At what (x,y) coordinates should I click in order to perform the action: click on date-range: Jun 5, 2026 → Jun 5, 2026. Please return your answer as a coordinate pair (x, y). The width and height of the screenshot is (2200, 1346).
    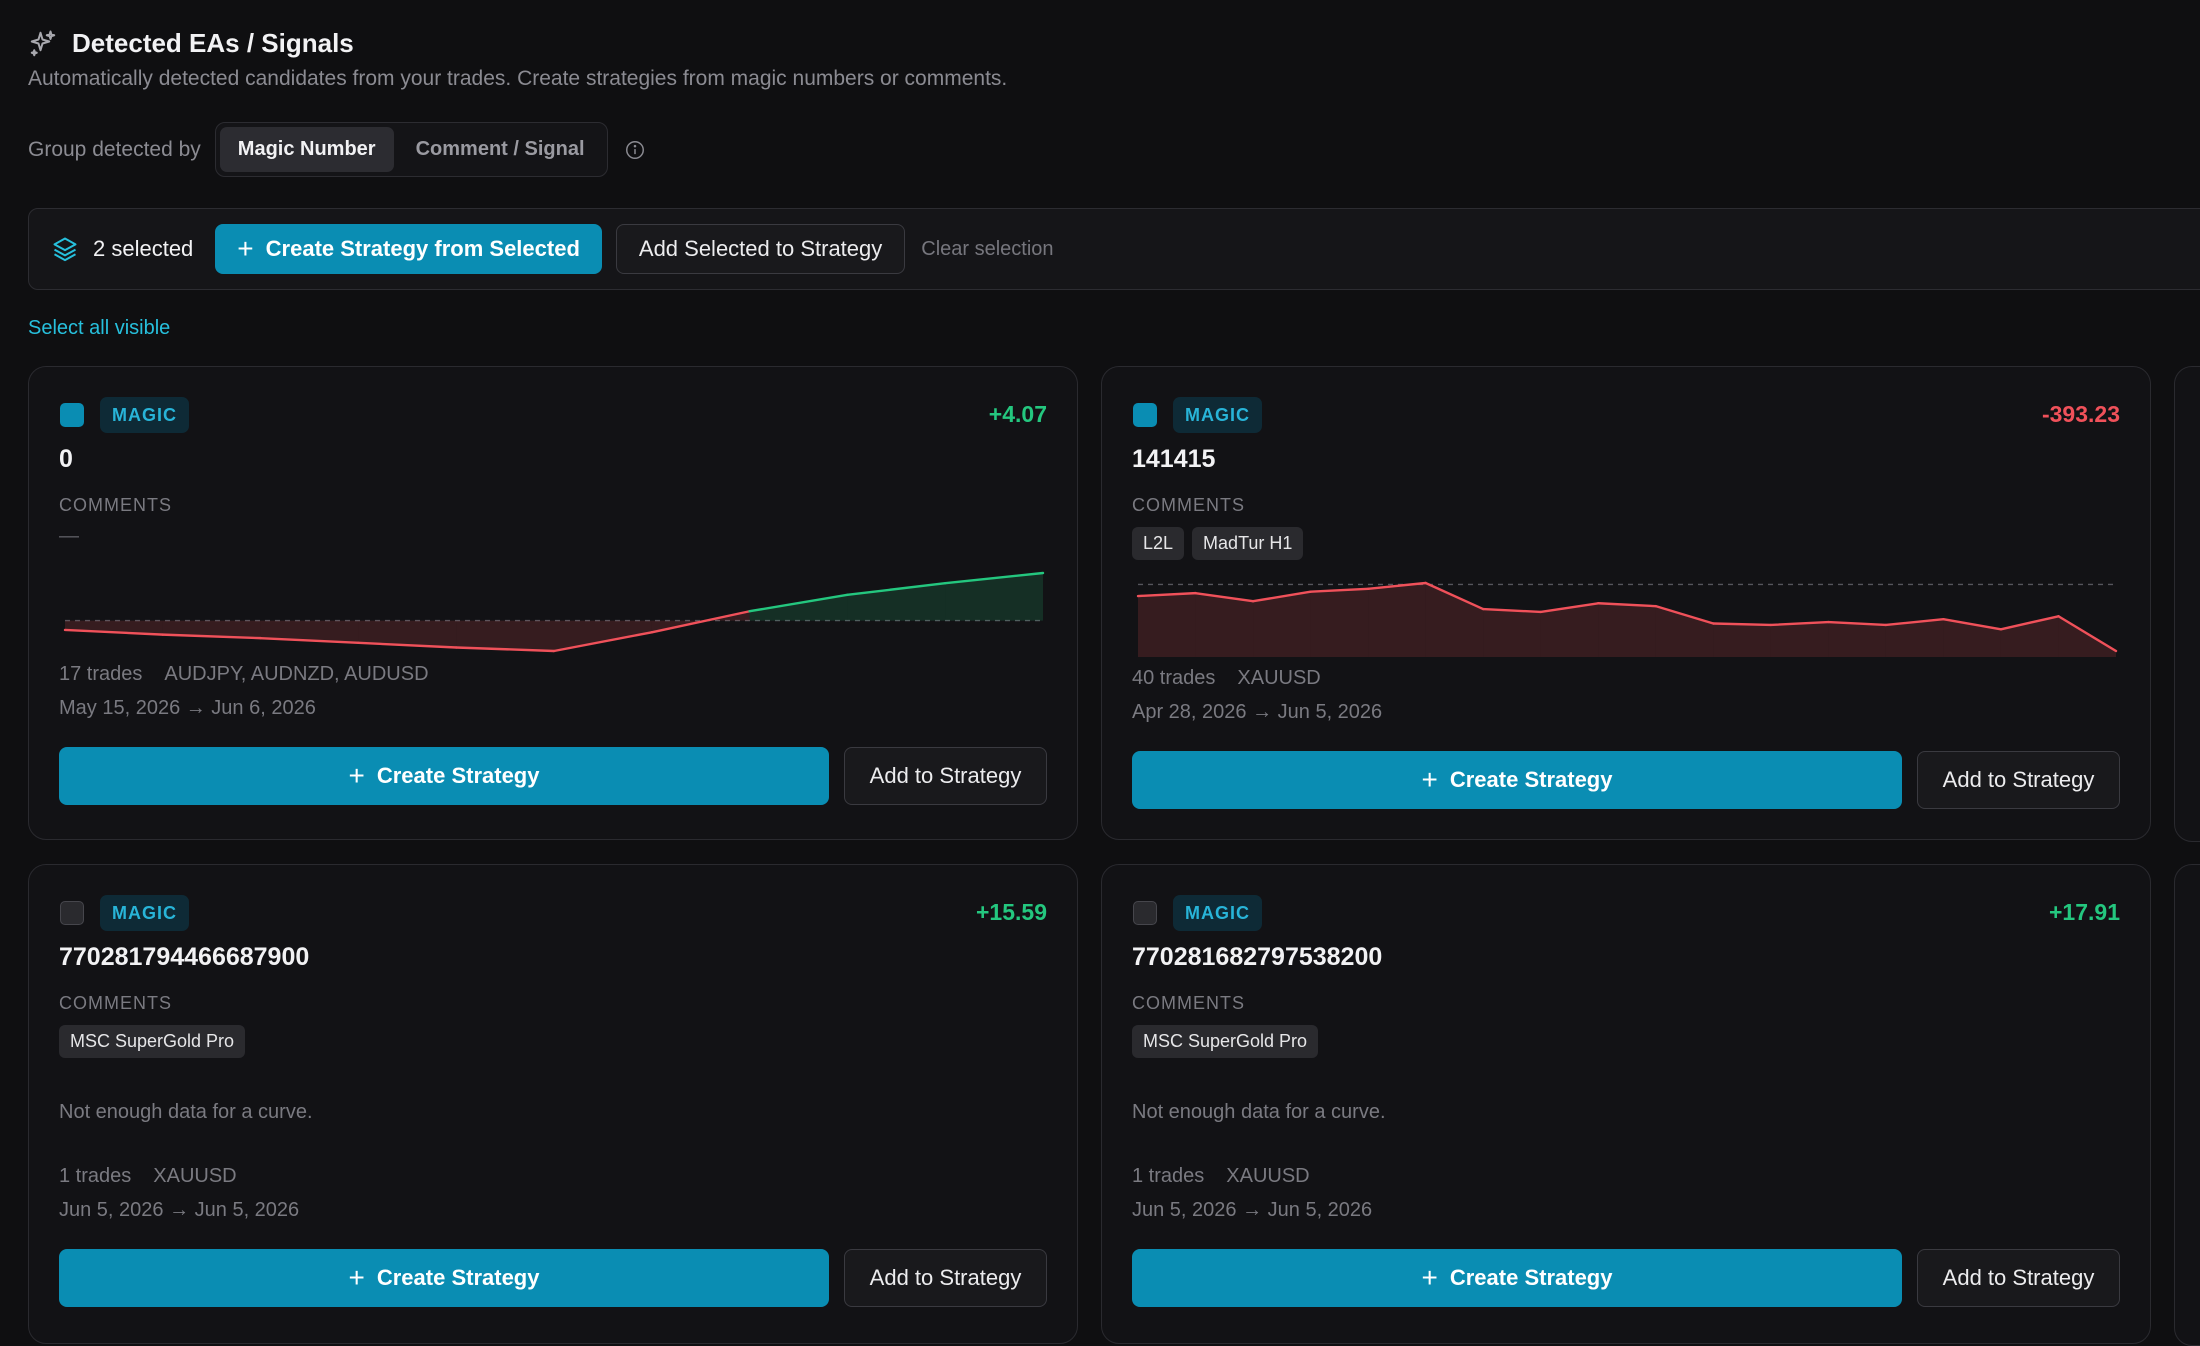
    Looking at the image, I should click on (179, 1210).